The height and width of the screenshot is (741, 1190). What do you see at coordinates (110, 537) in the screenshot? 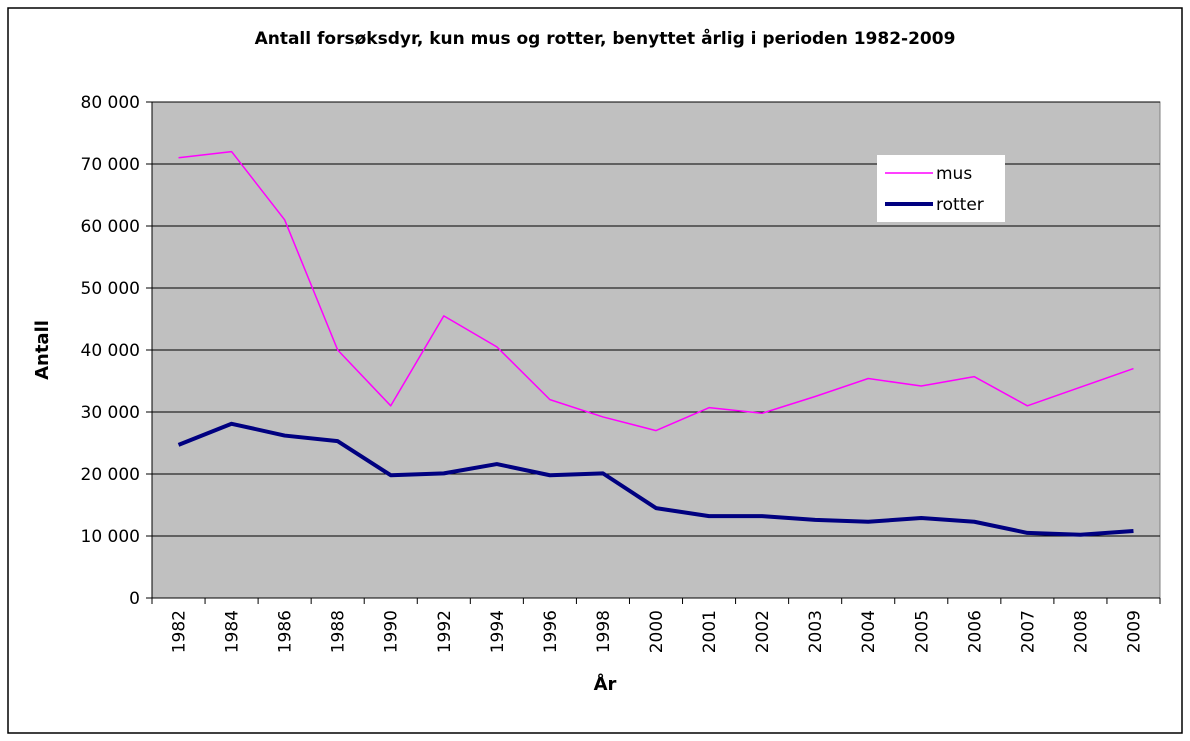
I see `y-tick-label: 10 000` at bounding box center [110, 537].